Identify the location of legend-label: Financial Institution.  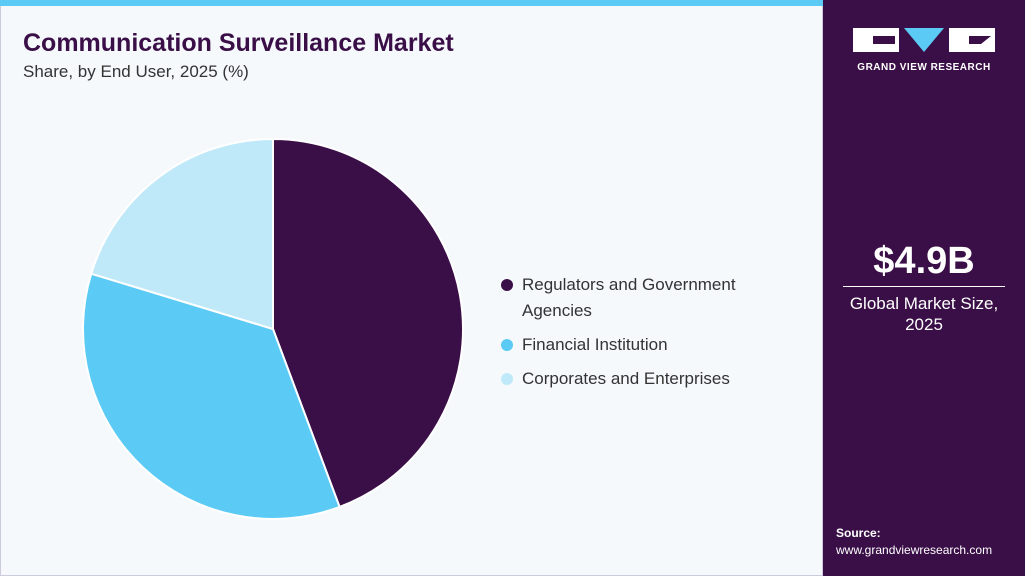
(595, 344).